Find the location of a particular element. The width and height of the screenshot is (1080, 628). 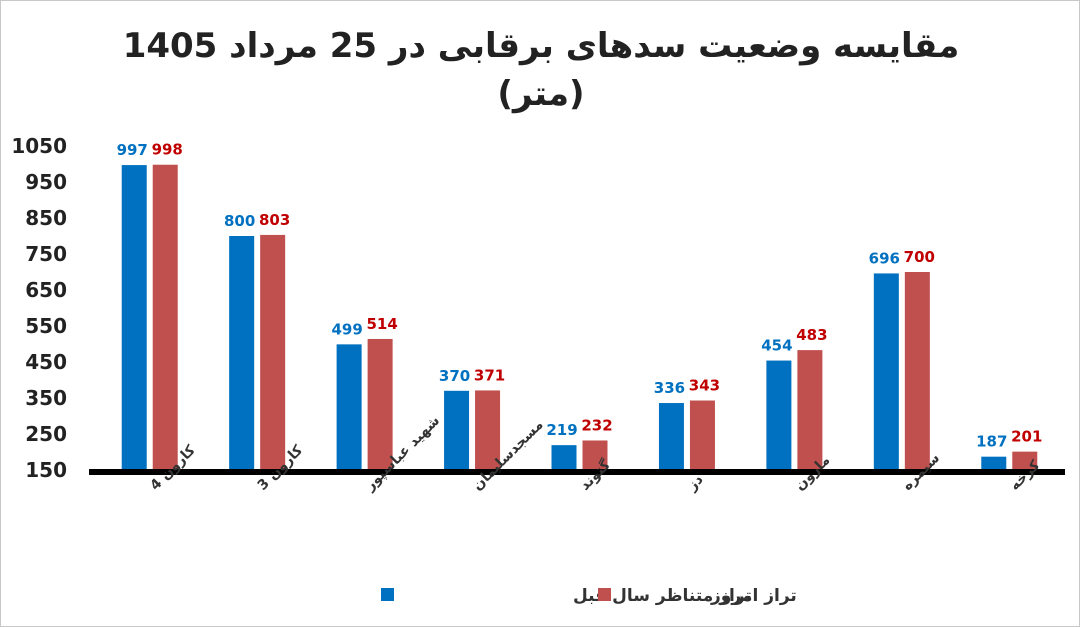

data-label: 219 is located at coordinates (561, 430).